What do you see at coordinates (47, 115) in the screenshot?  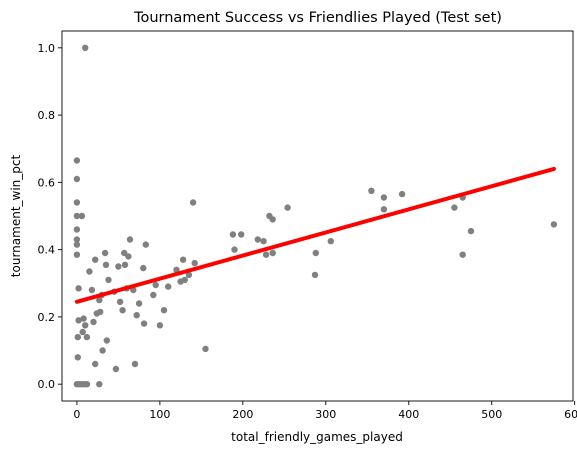 I see `y-tick-label: 0.8` at bounding box center [47, 115].